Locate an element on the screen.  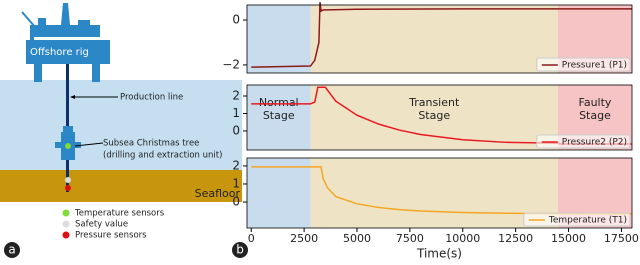
seafloor-label: Seafloor is located at coordinates (218, 193).